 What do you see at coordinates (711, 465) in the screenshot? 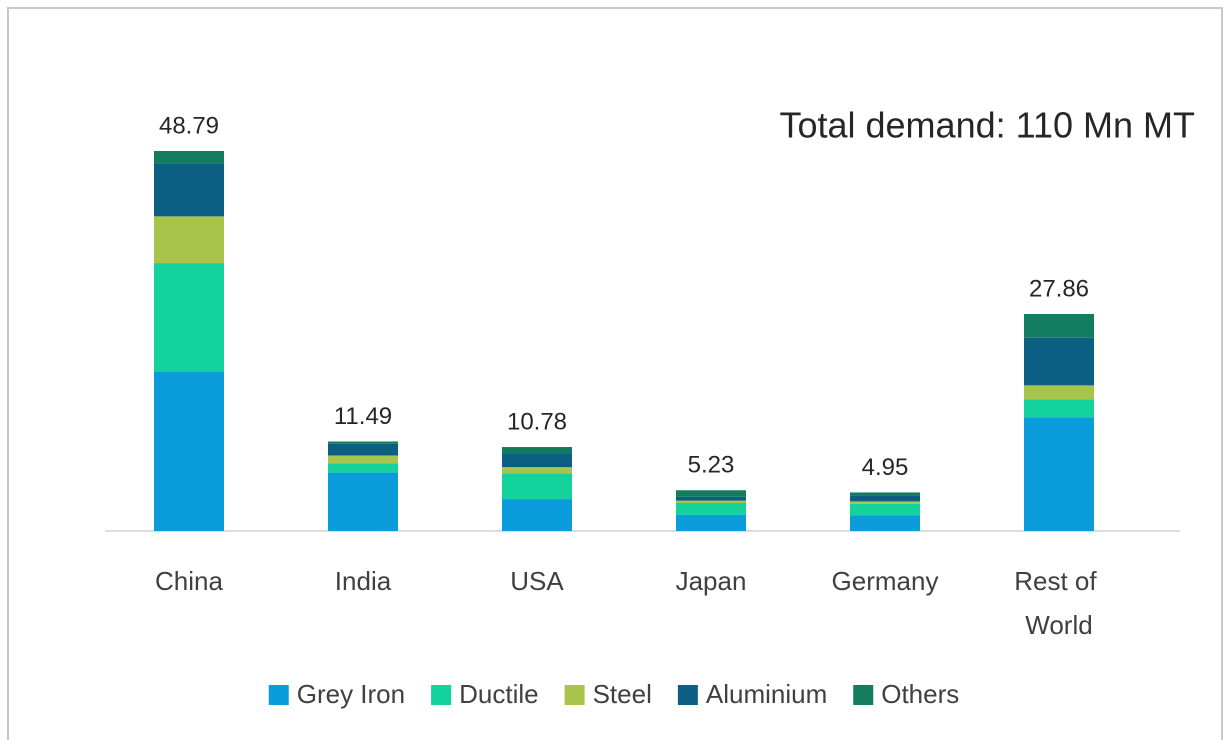
I see `total-label: 5.23` at bounding box center [711, 465].